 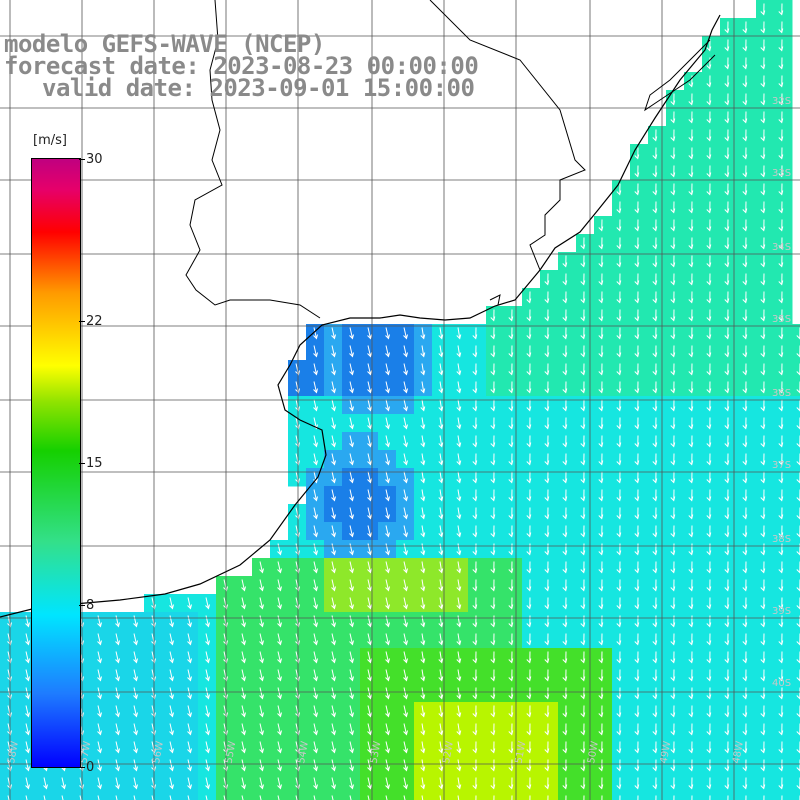 I want to click on latitude-label: 40S, so click(x=781, y=683).